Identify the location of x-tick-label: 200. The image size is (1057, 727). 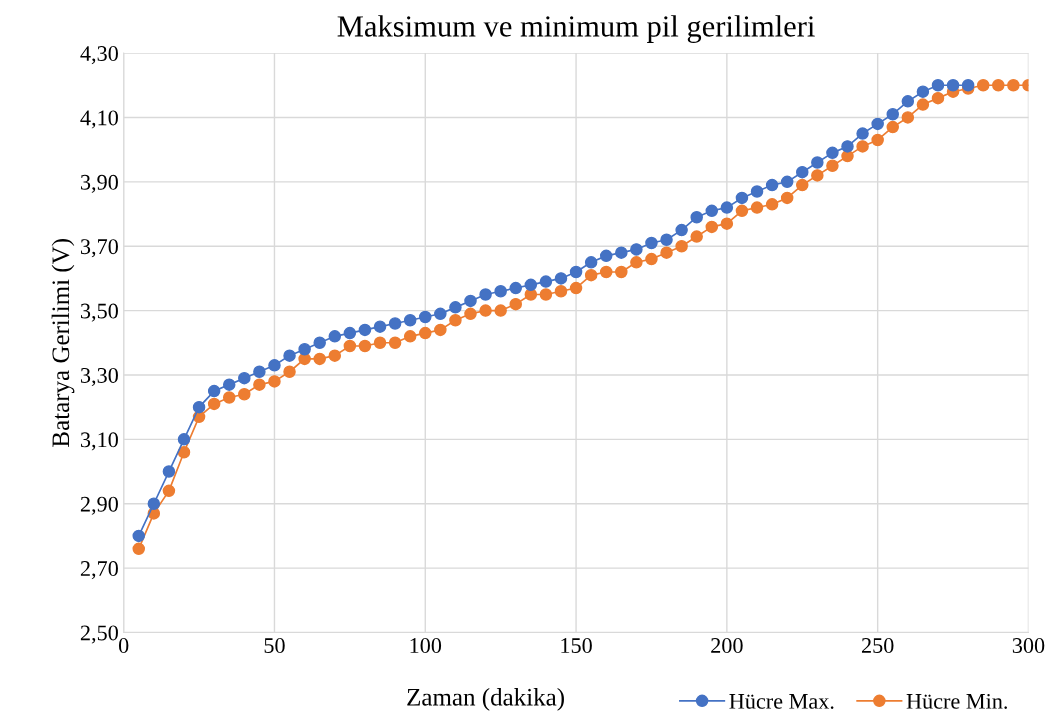
(727, 645).